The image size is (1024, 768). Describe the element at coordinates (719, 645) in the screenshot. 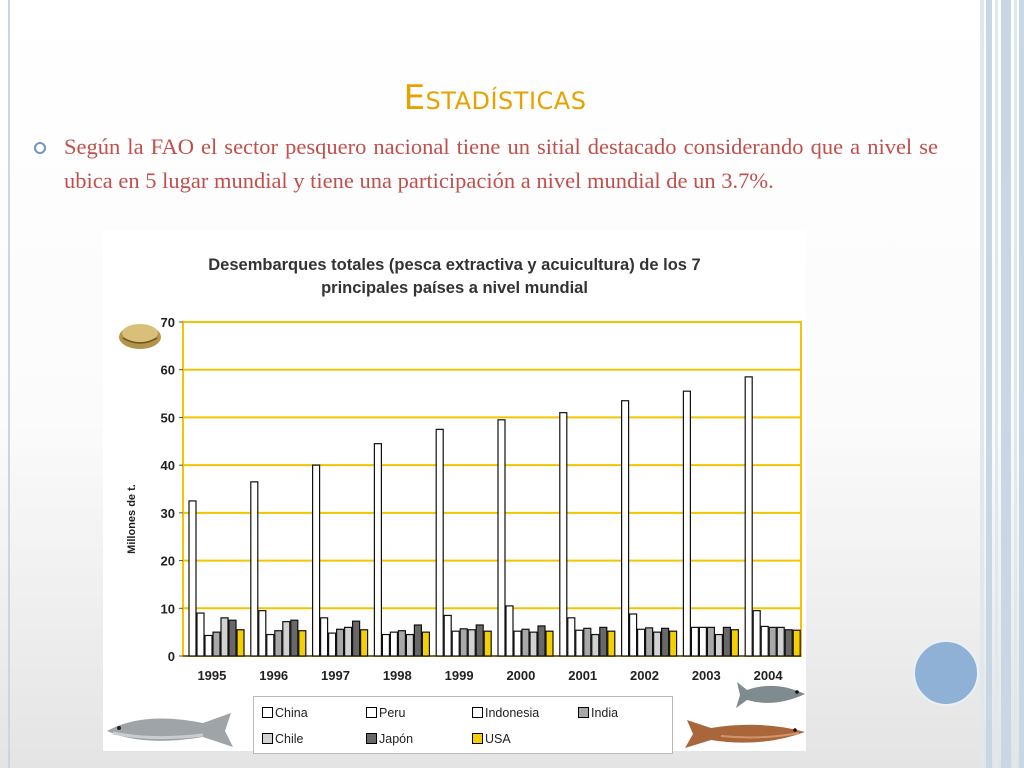

I see `bar-chile-2003` at that location.